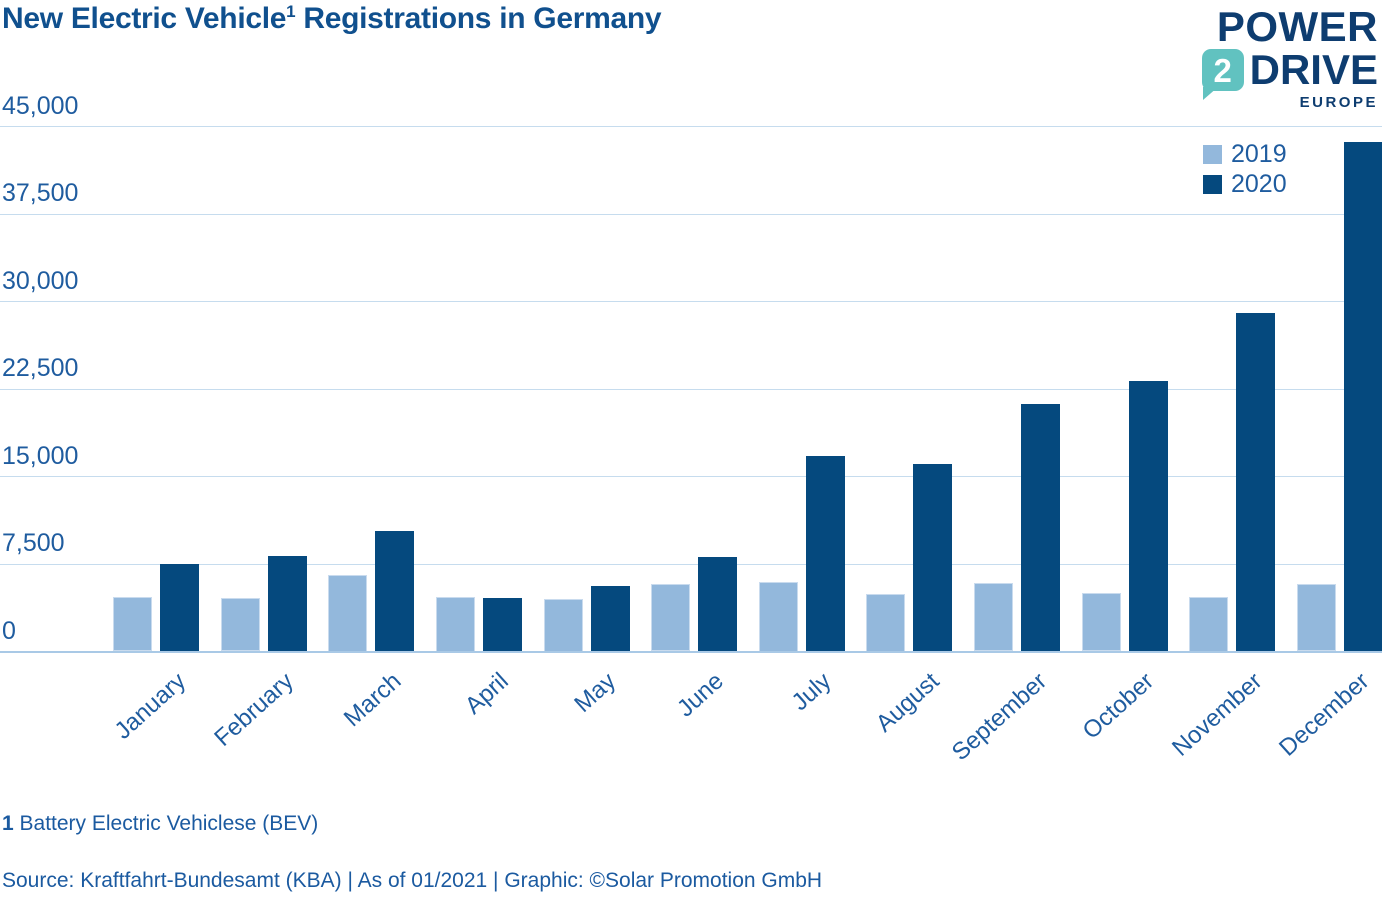 This screenshot has height=907, width=1382. Describe the element at coordinates (1212, 184) in the screenshot. I see `legend-swatch-2020` at that location.